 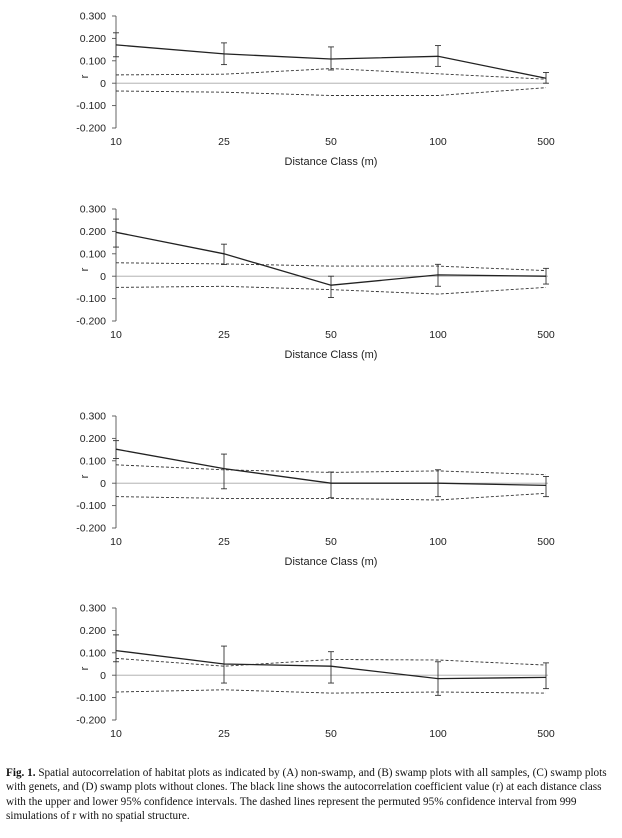 I want to click on panel-4-r-line, so click(x=331, y=664).